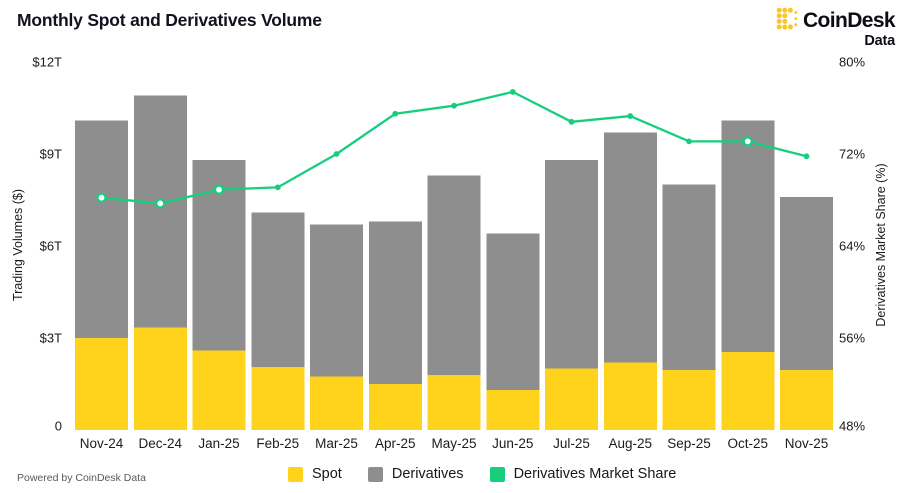 The image size is (907, 493). Describe the element at coordinates (497, 474) in the screenshot. I see `market-share-swatch-icon` at that location.